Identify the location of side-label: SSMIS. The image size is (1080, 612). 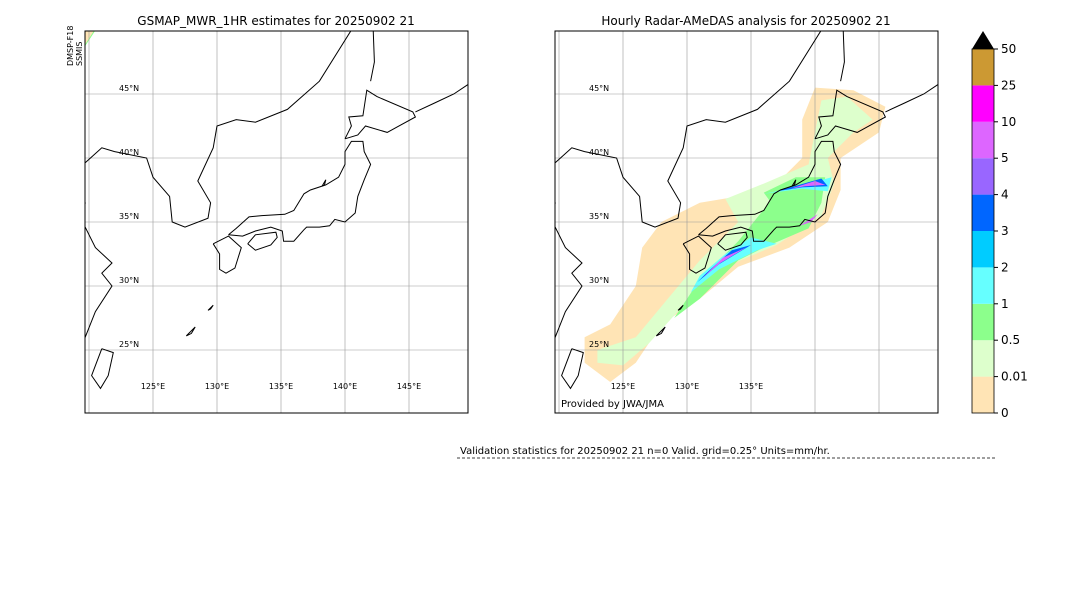
(79, 54).